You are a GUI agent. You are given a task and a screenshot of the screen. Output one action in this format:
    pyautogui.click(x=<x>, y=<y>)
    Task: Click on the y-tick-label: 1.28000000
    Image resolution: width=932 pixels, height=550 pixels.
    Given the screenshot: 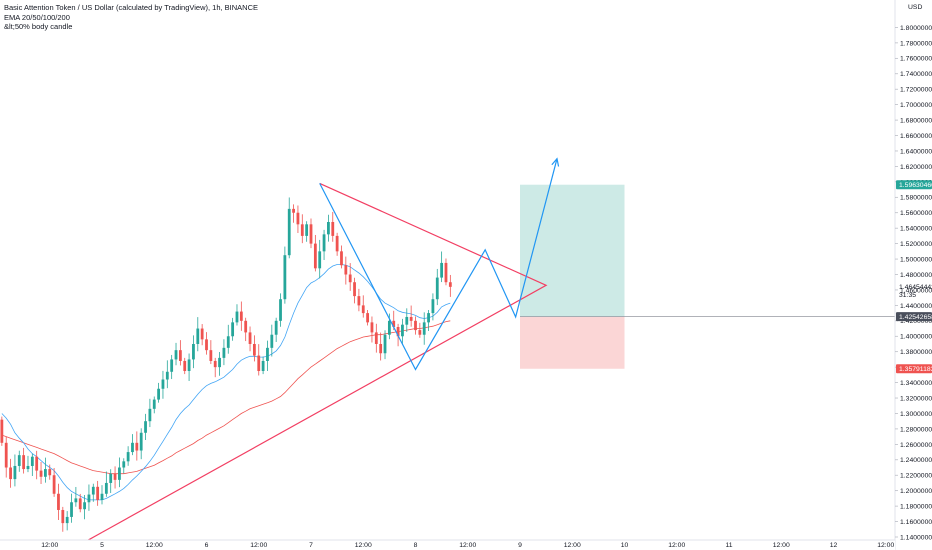 What is the action you would take?
    pyautogui.click(x=916, y=429)
    